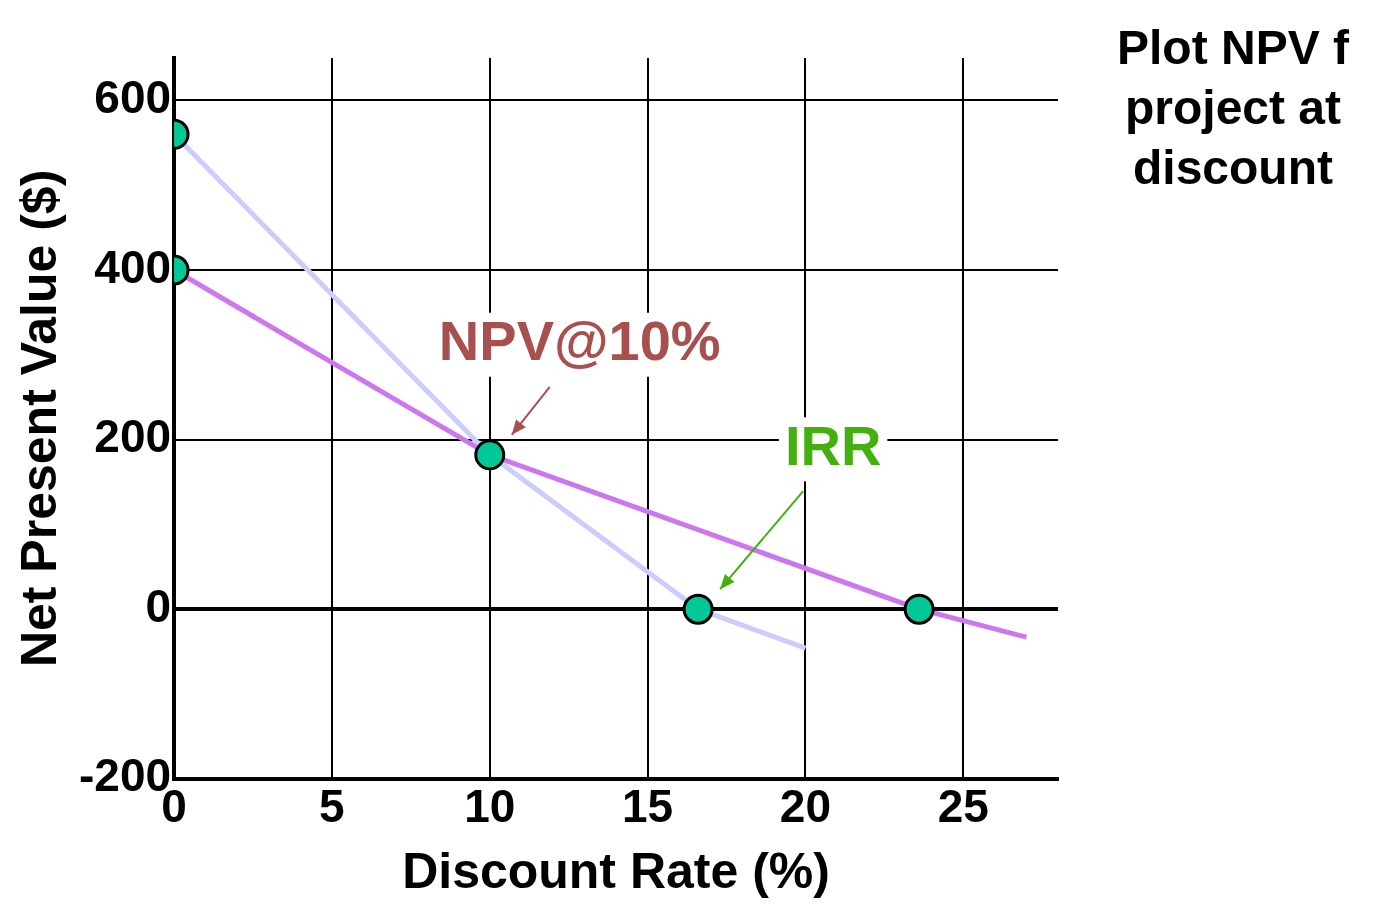 Image resolution: width=1389 pixels, height=920 pixels. What do you see at coordinates (332, 806) in the screenshot?
I see `x-tick-label: 5` at bounding box center [332, 806].